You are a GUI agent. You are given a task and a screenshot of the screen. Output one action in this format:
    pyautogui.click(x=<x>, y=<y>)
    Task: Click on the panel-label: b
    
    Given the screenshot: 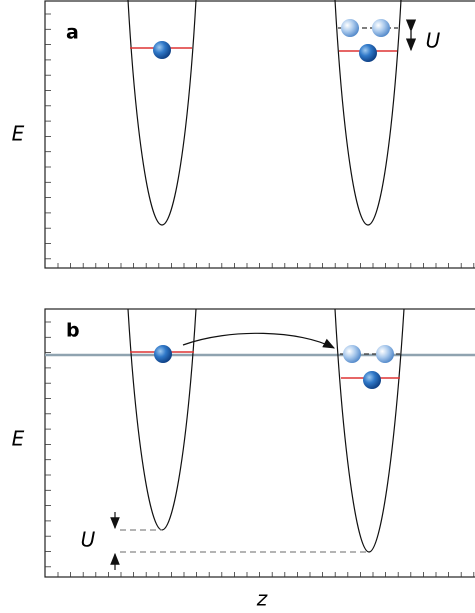 What is the action you would take?
    pyautogui.click(x=73, y=331)
    